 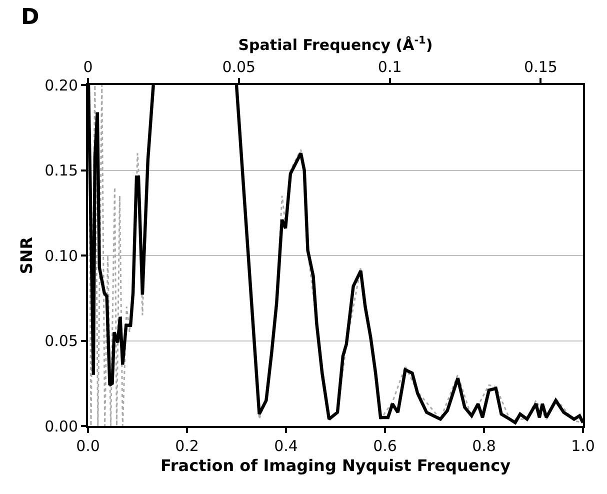 What do you see at coordinates (390, 67) in the screenshot?
I see `x2-tick-label: 0.1` at bounding box center [390, 67].